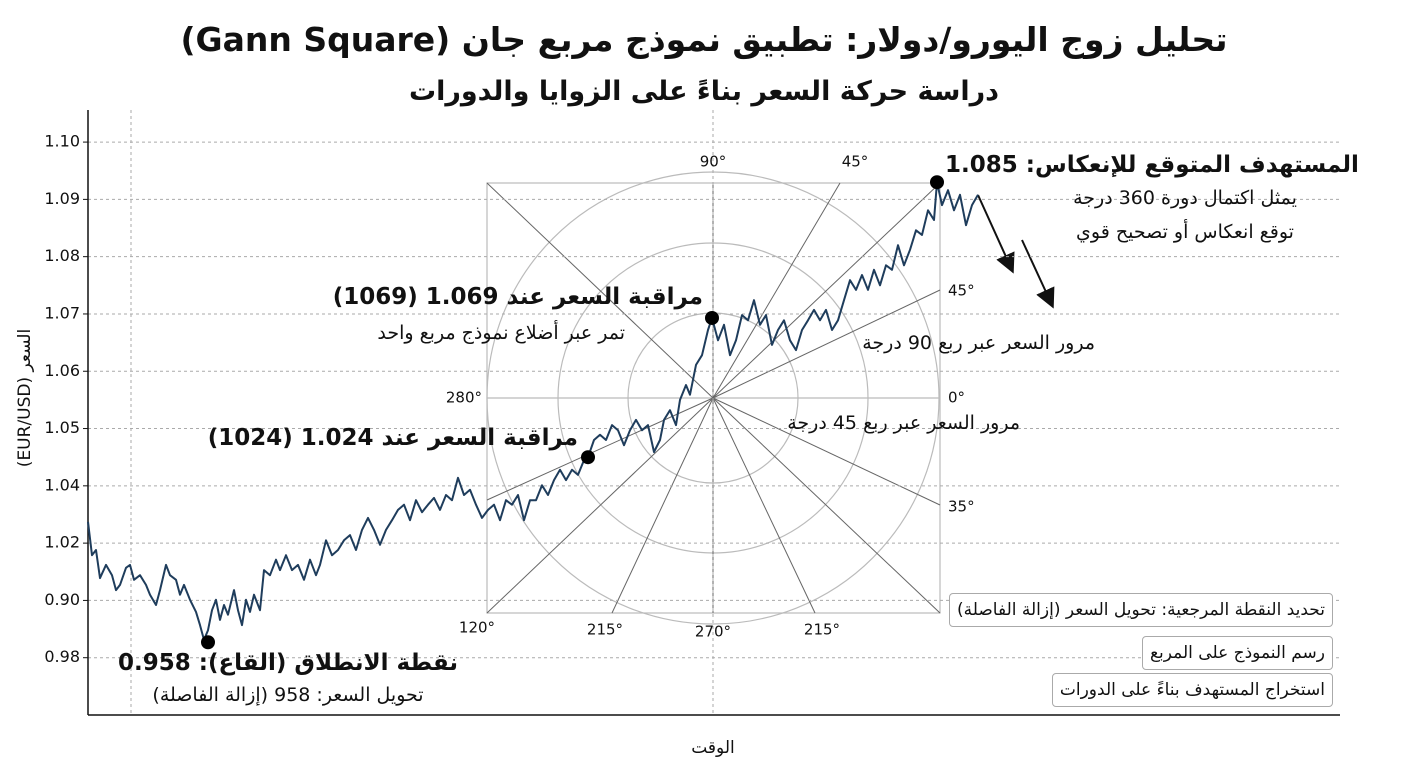 This screenshot has height=768, width=1408. What do you see at coordinates (288, 663) in the screenshot?
I see `annotation-title: نقطة الانطلاق (القاع): 0.958` at bounding box center [288, 663].